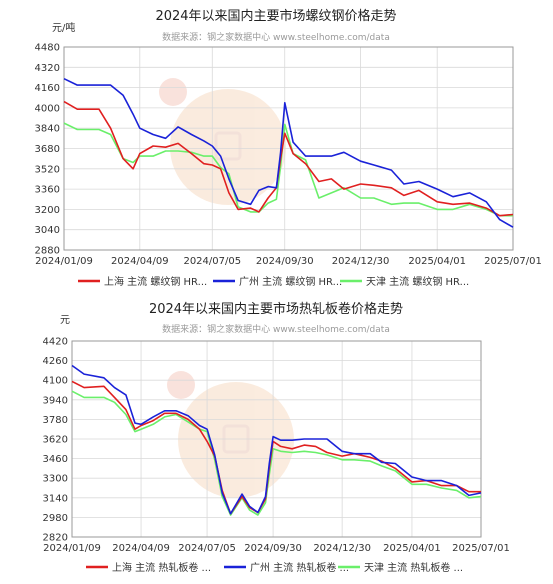  What do you see at coordinates (47, 88) in the screenshot?
I see `y-tick-label: 4160` at bounding box center [47, 88].